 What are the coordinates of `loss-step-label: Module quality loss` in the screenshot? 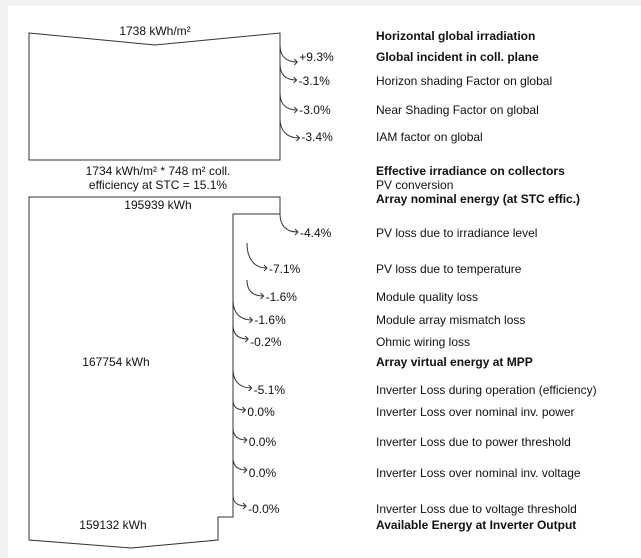 It's located at (427, 297).